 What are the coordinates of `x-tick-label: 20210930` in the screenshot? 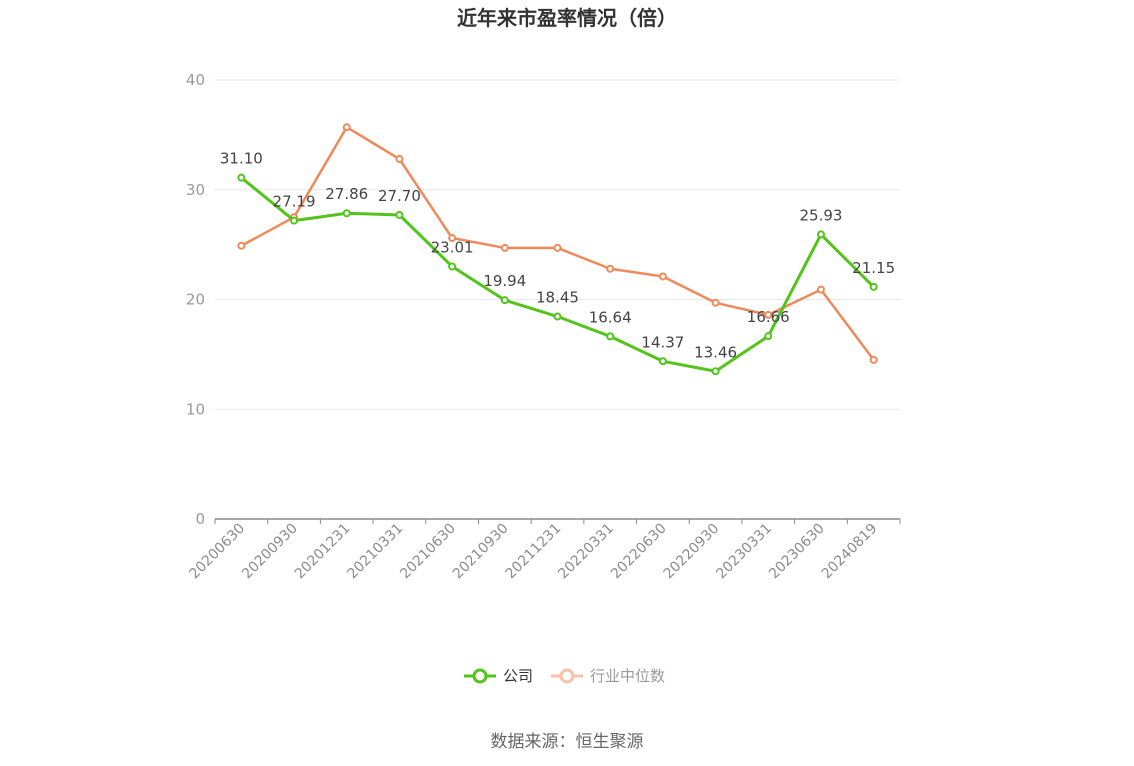 It's located at (481, 552).